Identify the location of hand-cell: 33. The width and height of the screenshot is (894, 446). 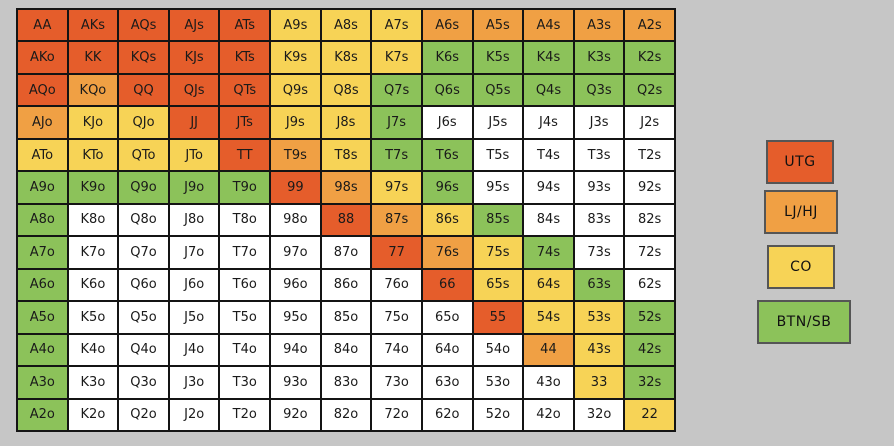
(599, 382).